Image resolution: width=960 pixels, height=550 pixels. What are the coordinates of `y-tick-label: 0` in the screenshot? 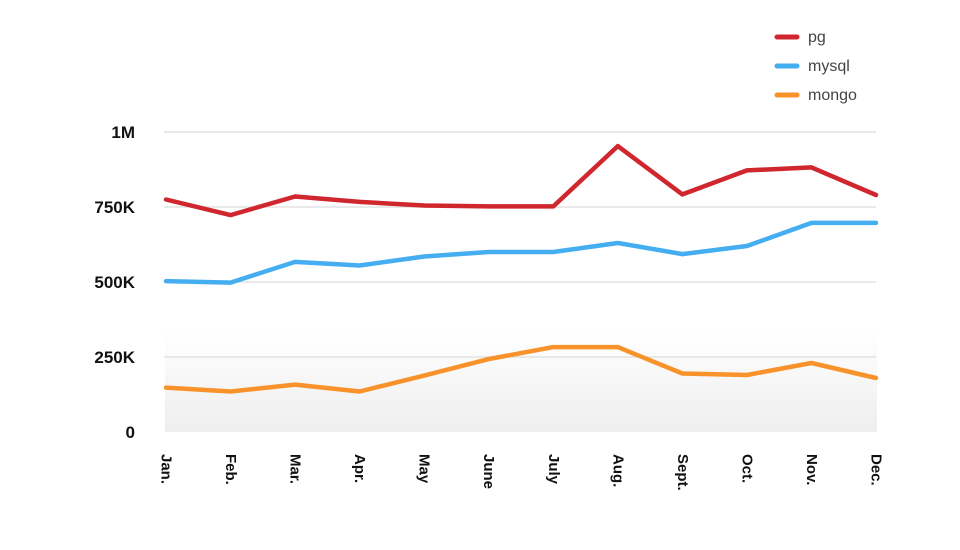 It's located at (130, 432).